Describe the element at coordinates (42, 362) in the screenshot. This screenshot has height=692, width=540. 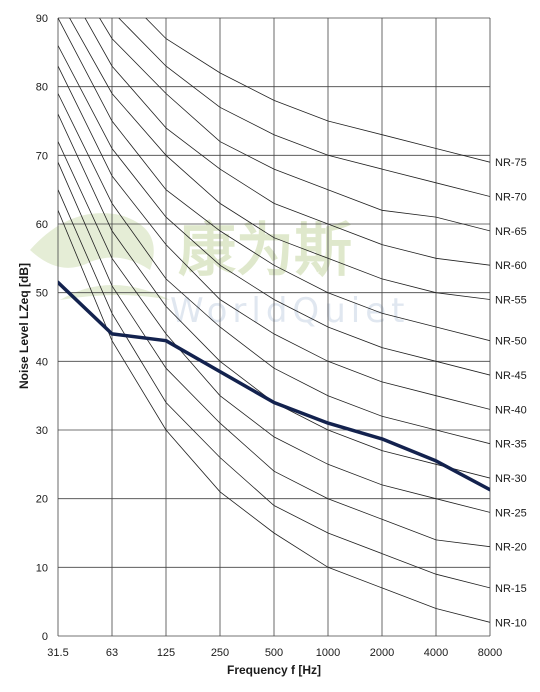
I see `y-tick-label: 40` at that location.